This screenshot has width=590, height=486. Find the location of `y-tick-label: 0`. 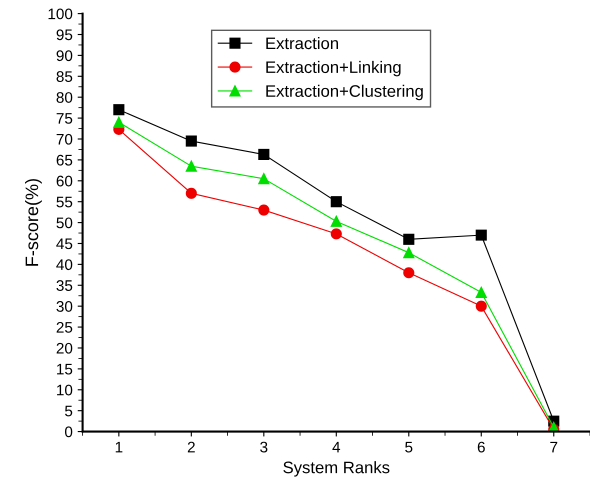

y-tick-label: 0 is located at coordinates (68, 432).